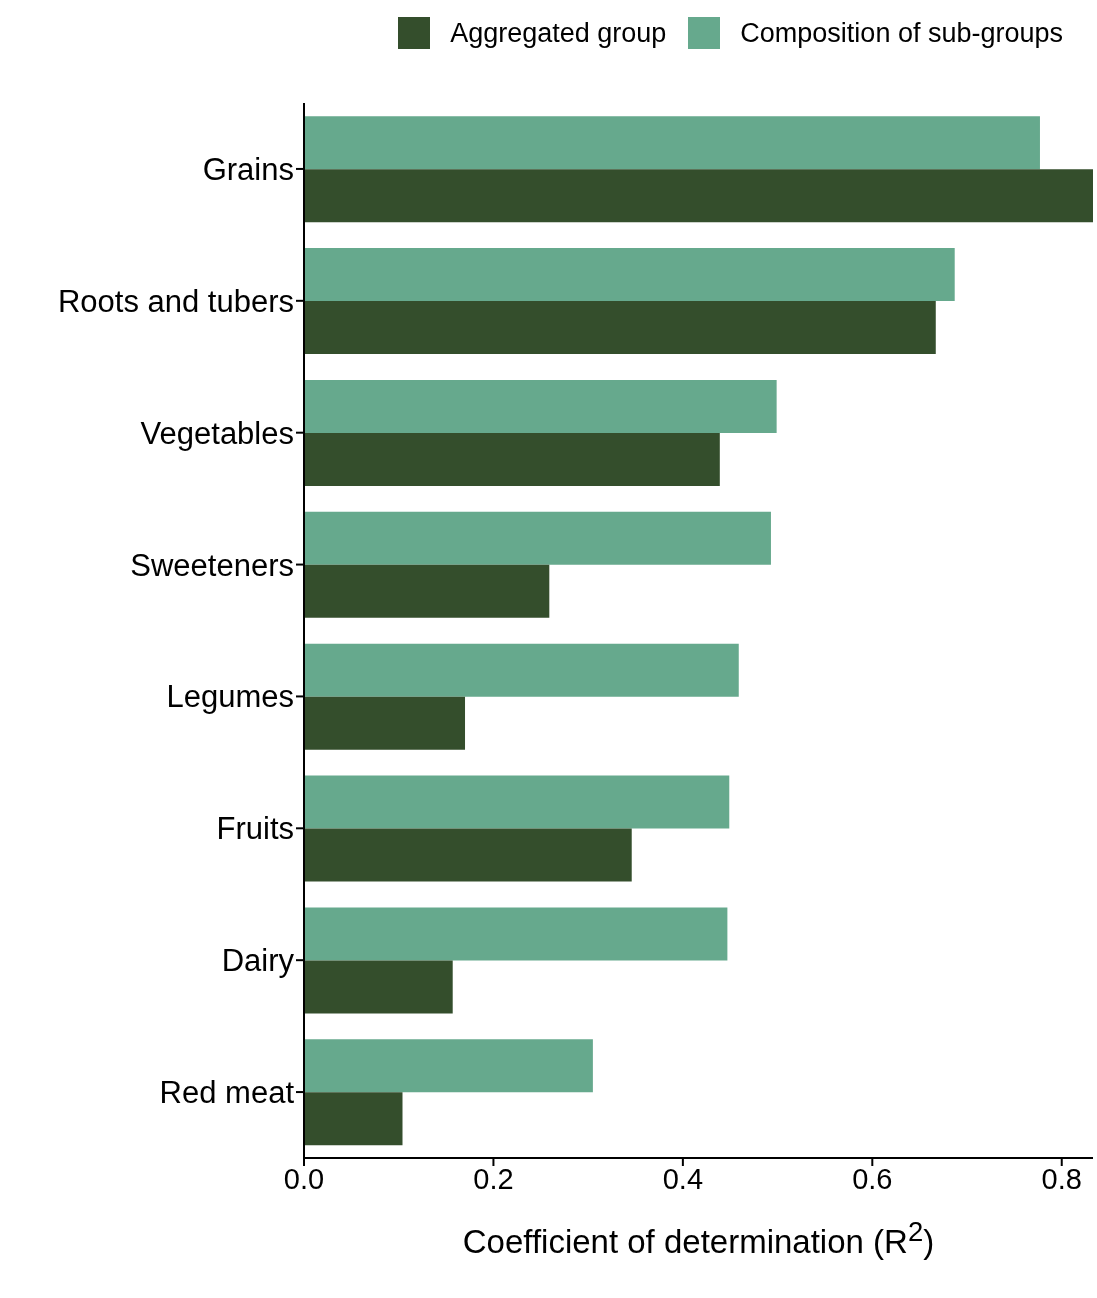 The width and height of the screenshot is (1097, 1298). What do you see at coordinates (258, 961) in the screenshot?
I see `y-tick-label: Dairy` at bounding box center [258, 961].